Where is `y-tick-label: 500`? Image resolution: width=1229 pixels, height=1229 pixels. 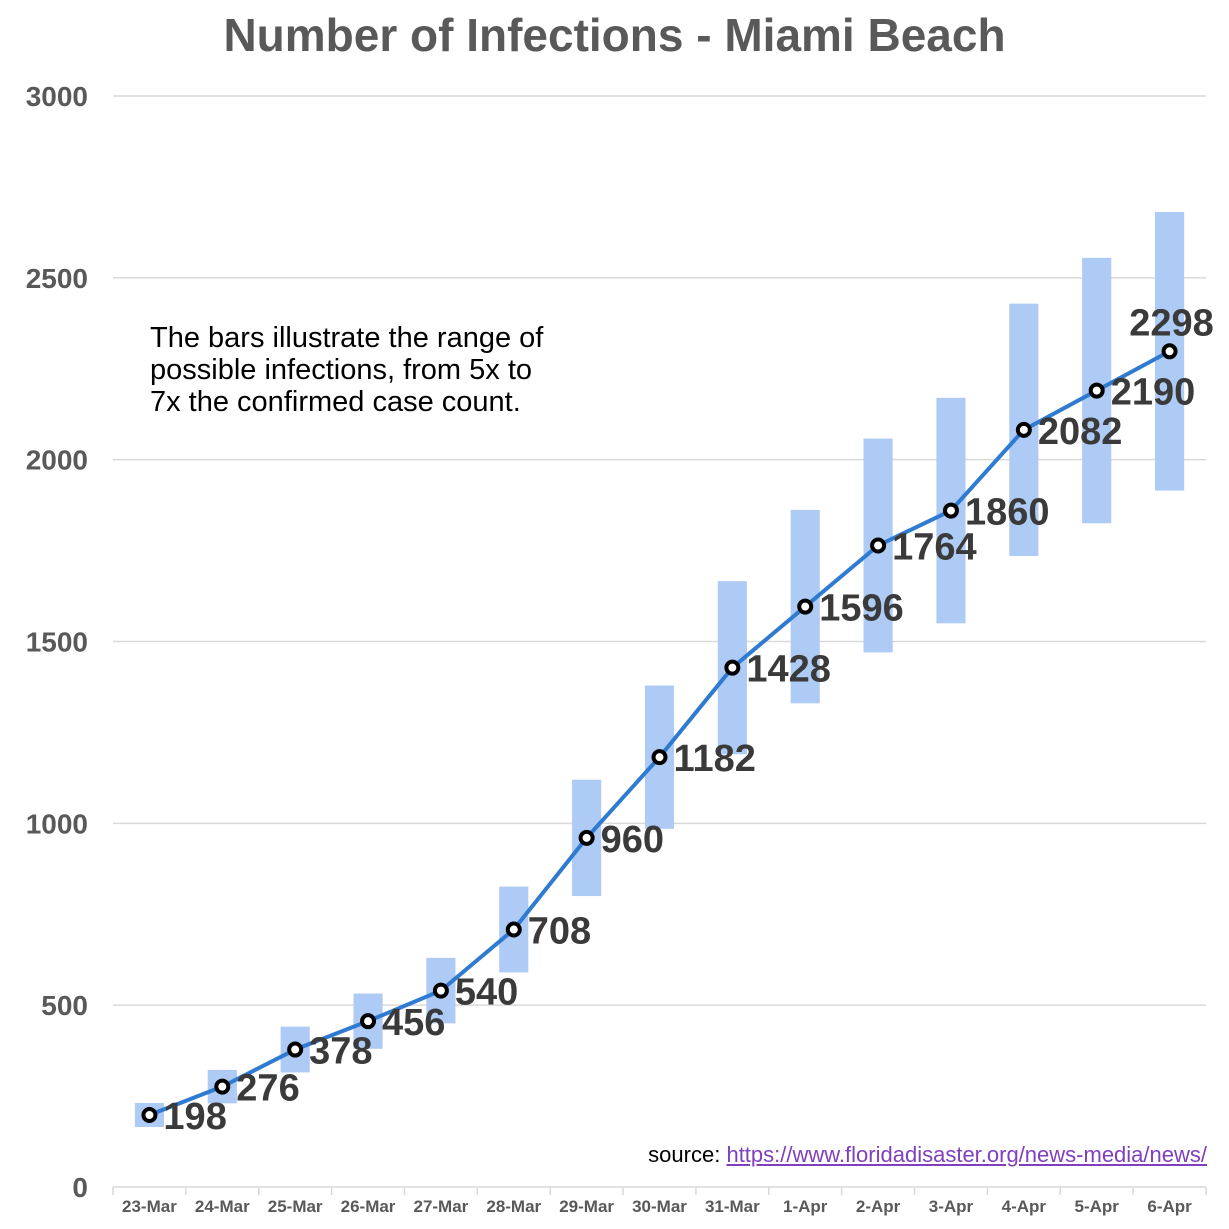 y-tick-label: 500 is located at coordinates (64, 1005).